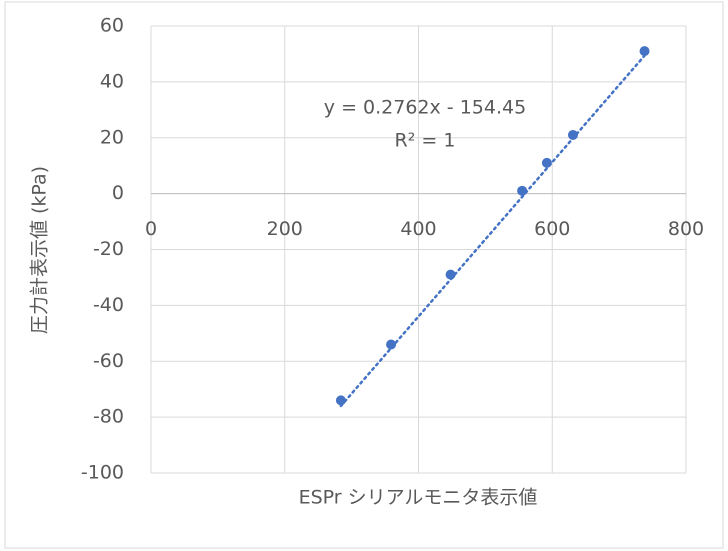 The width and height of the screenshot is (728, 551). Describe the element at coordinates (102, 473) in the screenshot. I see `y-tick-label: -100` at that location.